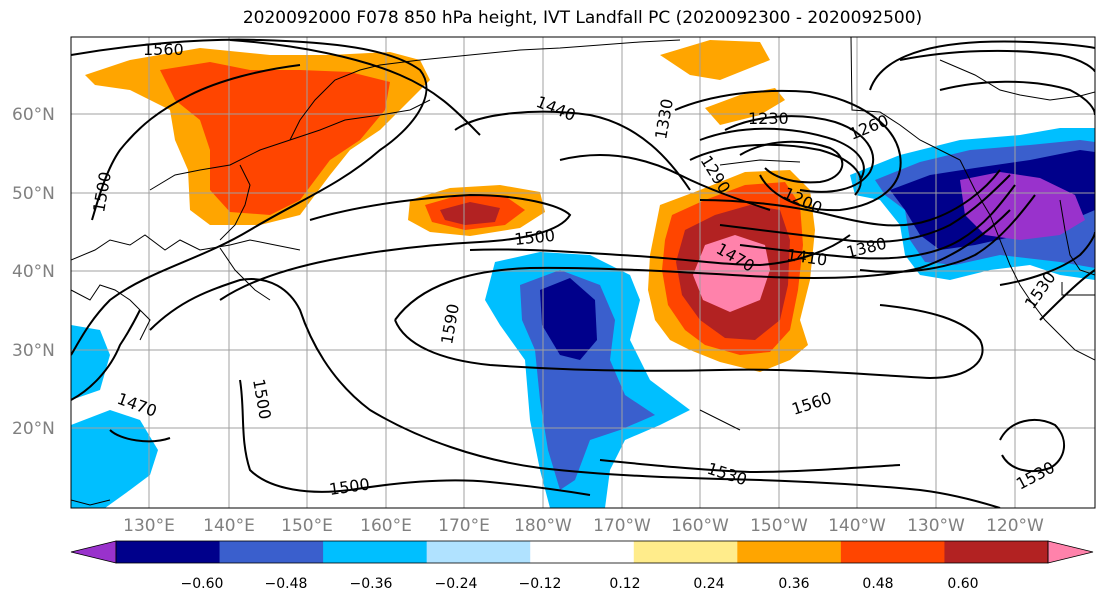 Image resolution: width=1105 pixels, height=601 pixels. What do you see at coordinates (1015, 526) in the screenshot?
I see `lon-label: 120°W` at bounding box center [1015, 526].